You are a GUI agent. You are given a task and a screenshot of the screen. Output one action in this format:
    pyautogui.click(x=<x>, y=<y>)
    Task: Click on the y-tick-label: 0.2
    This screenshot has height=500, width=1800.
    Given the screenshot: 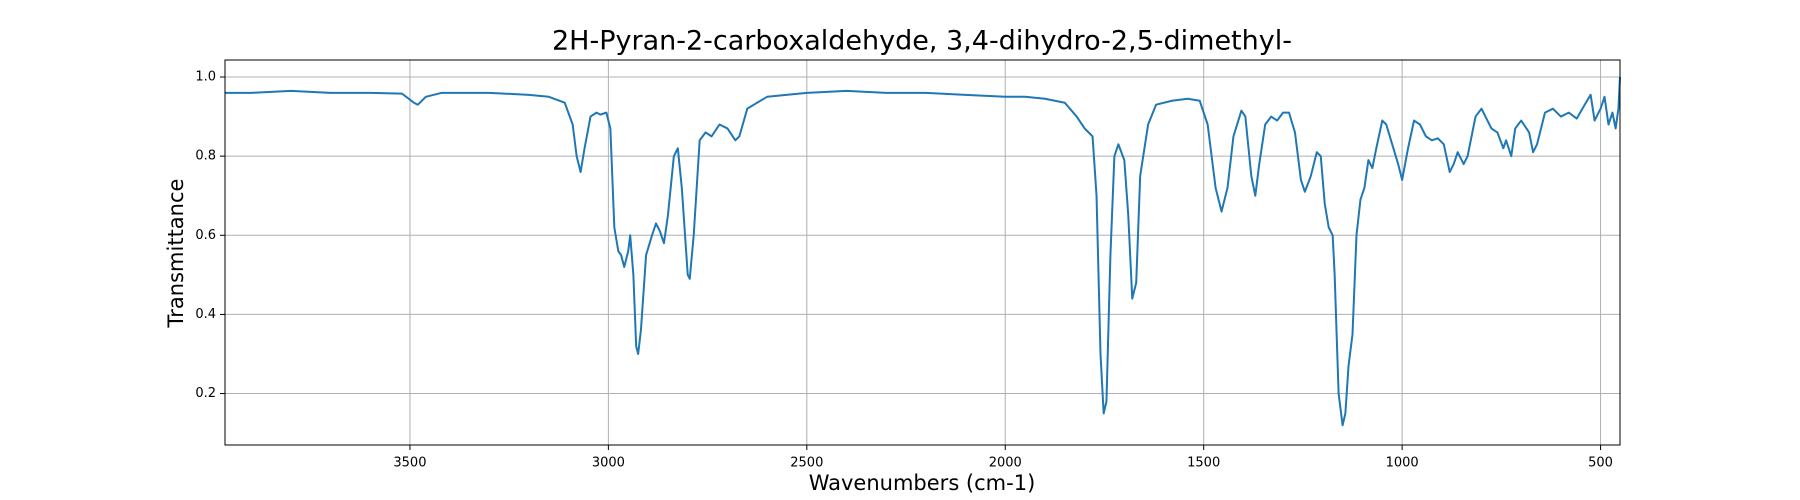 What is the action you would take?
    pyautogui.click(x=205, y=393)
    